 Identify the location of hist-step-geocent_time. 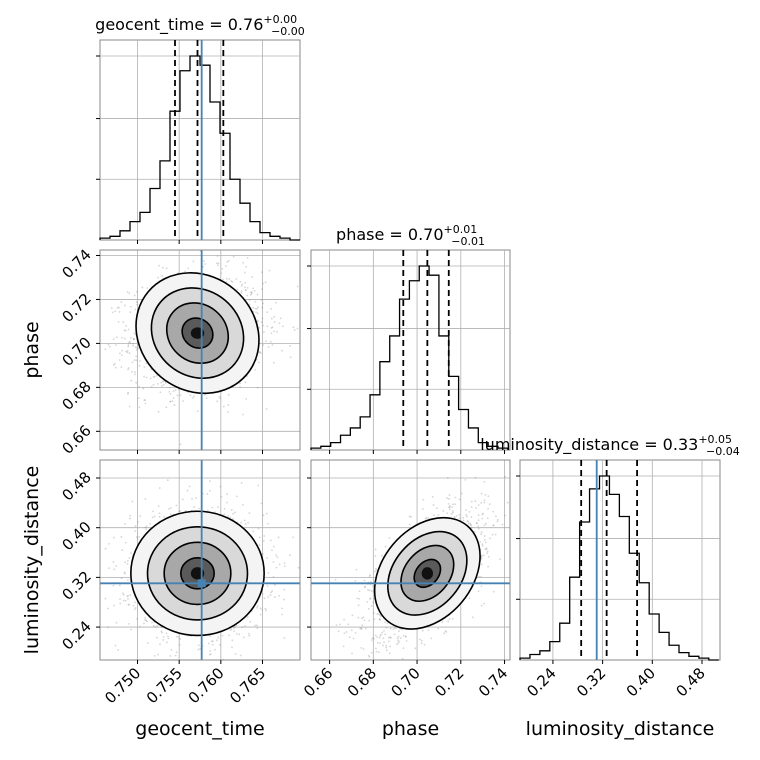
(199, 148).